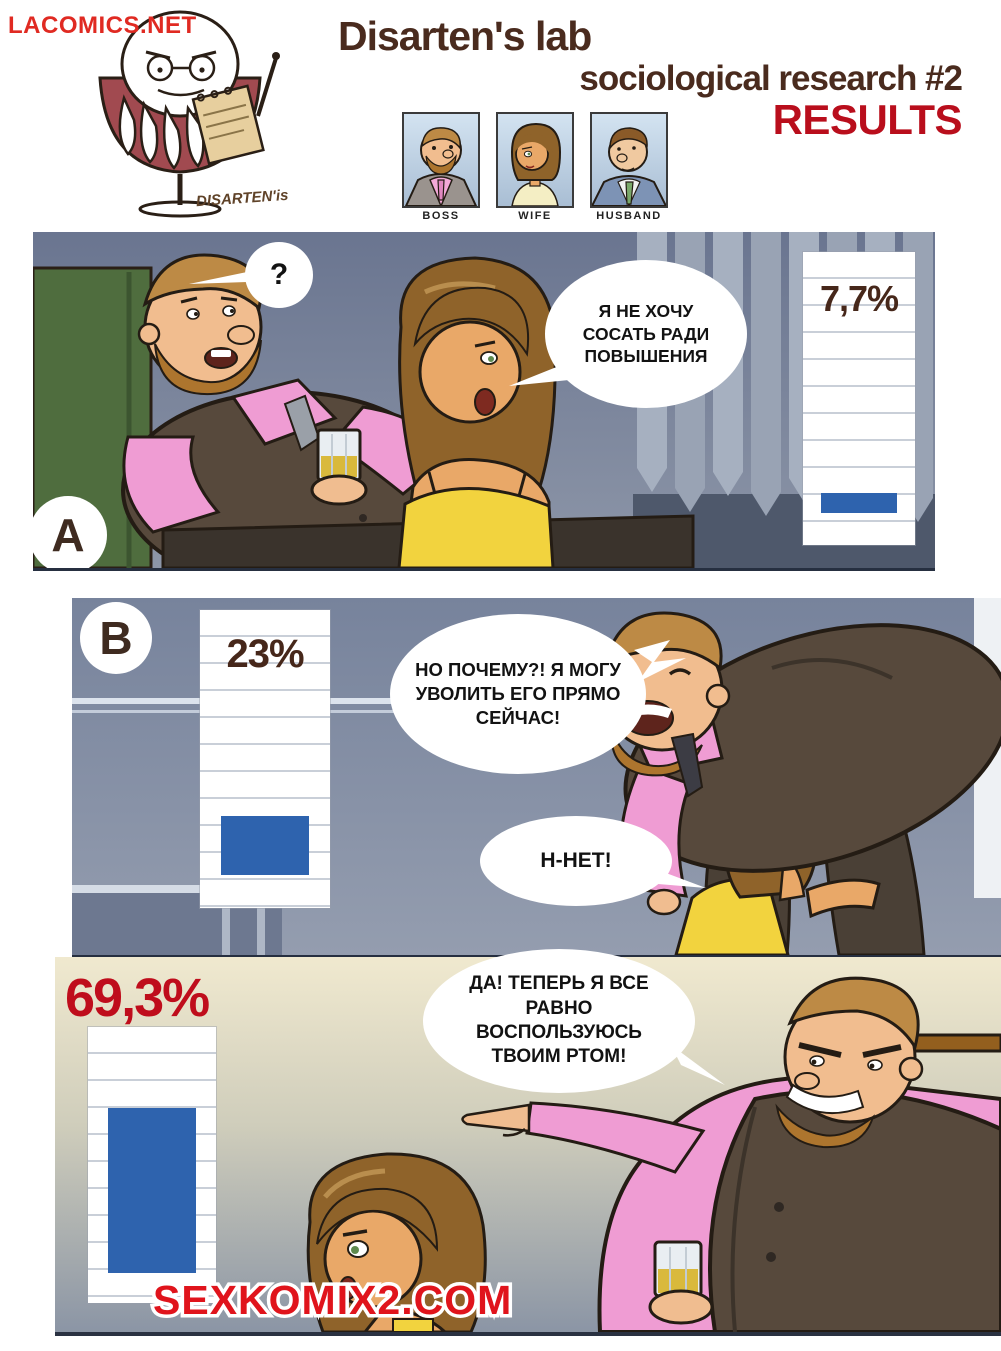 The height and width of the screenshot is (1351, 1001). I want to click on speech-bubble-wife-b: Н-НЕТ!, so click(593, 861).